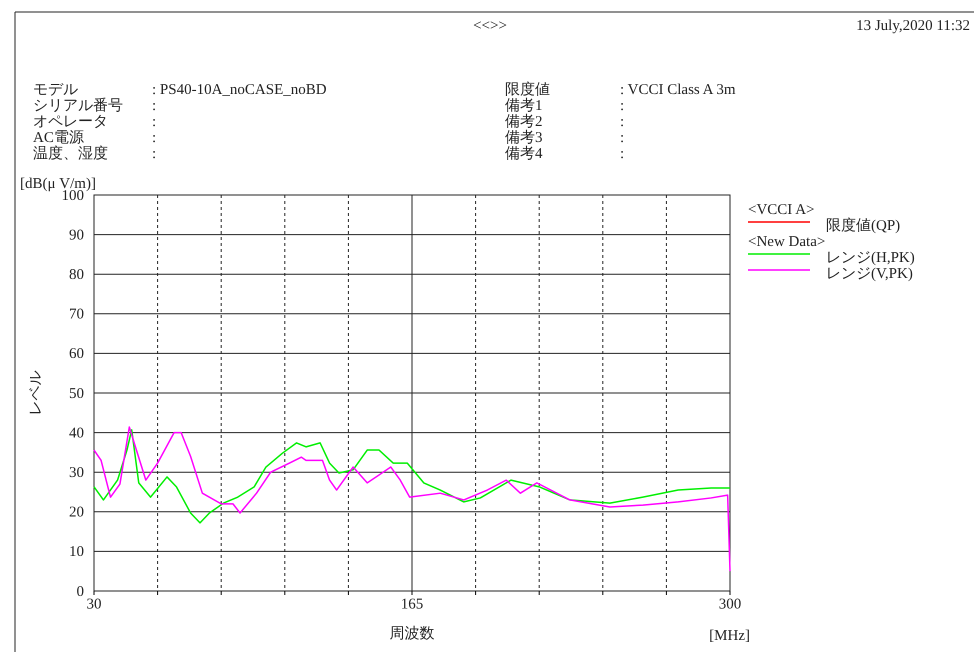 This screenshot has width=974, height=652. Describe the element at coordinates (523, 137) in the screenshot. I see `text: 備考3` at that location.